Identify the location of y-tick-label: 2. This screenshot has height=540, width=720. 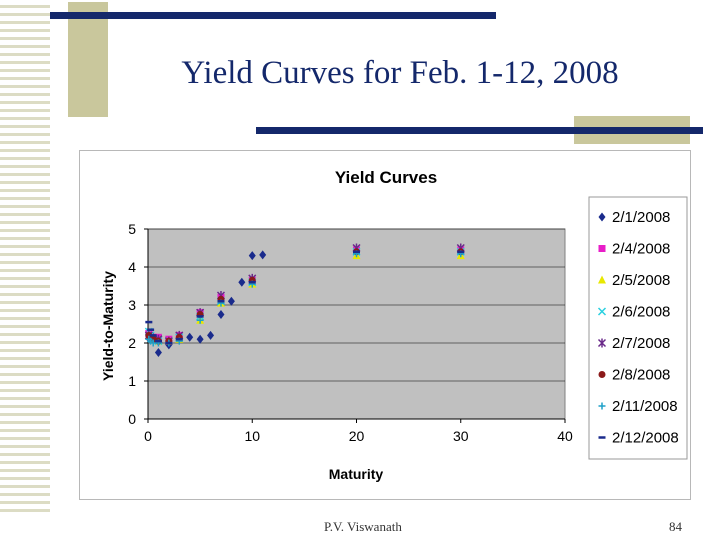
(132, 343).